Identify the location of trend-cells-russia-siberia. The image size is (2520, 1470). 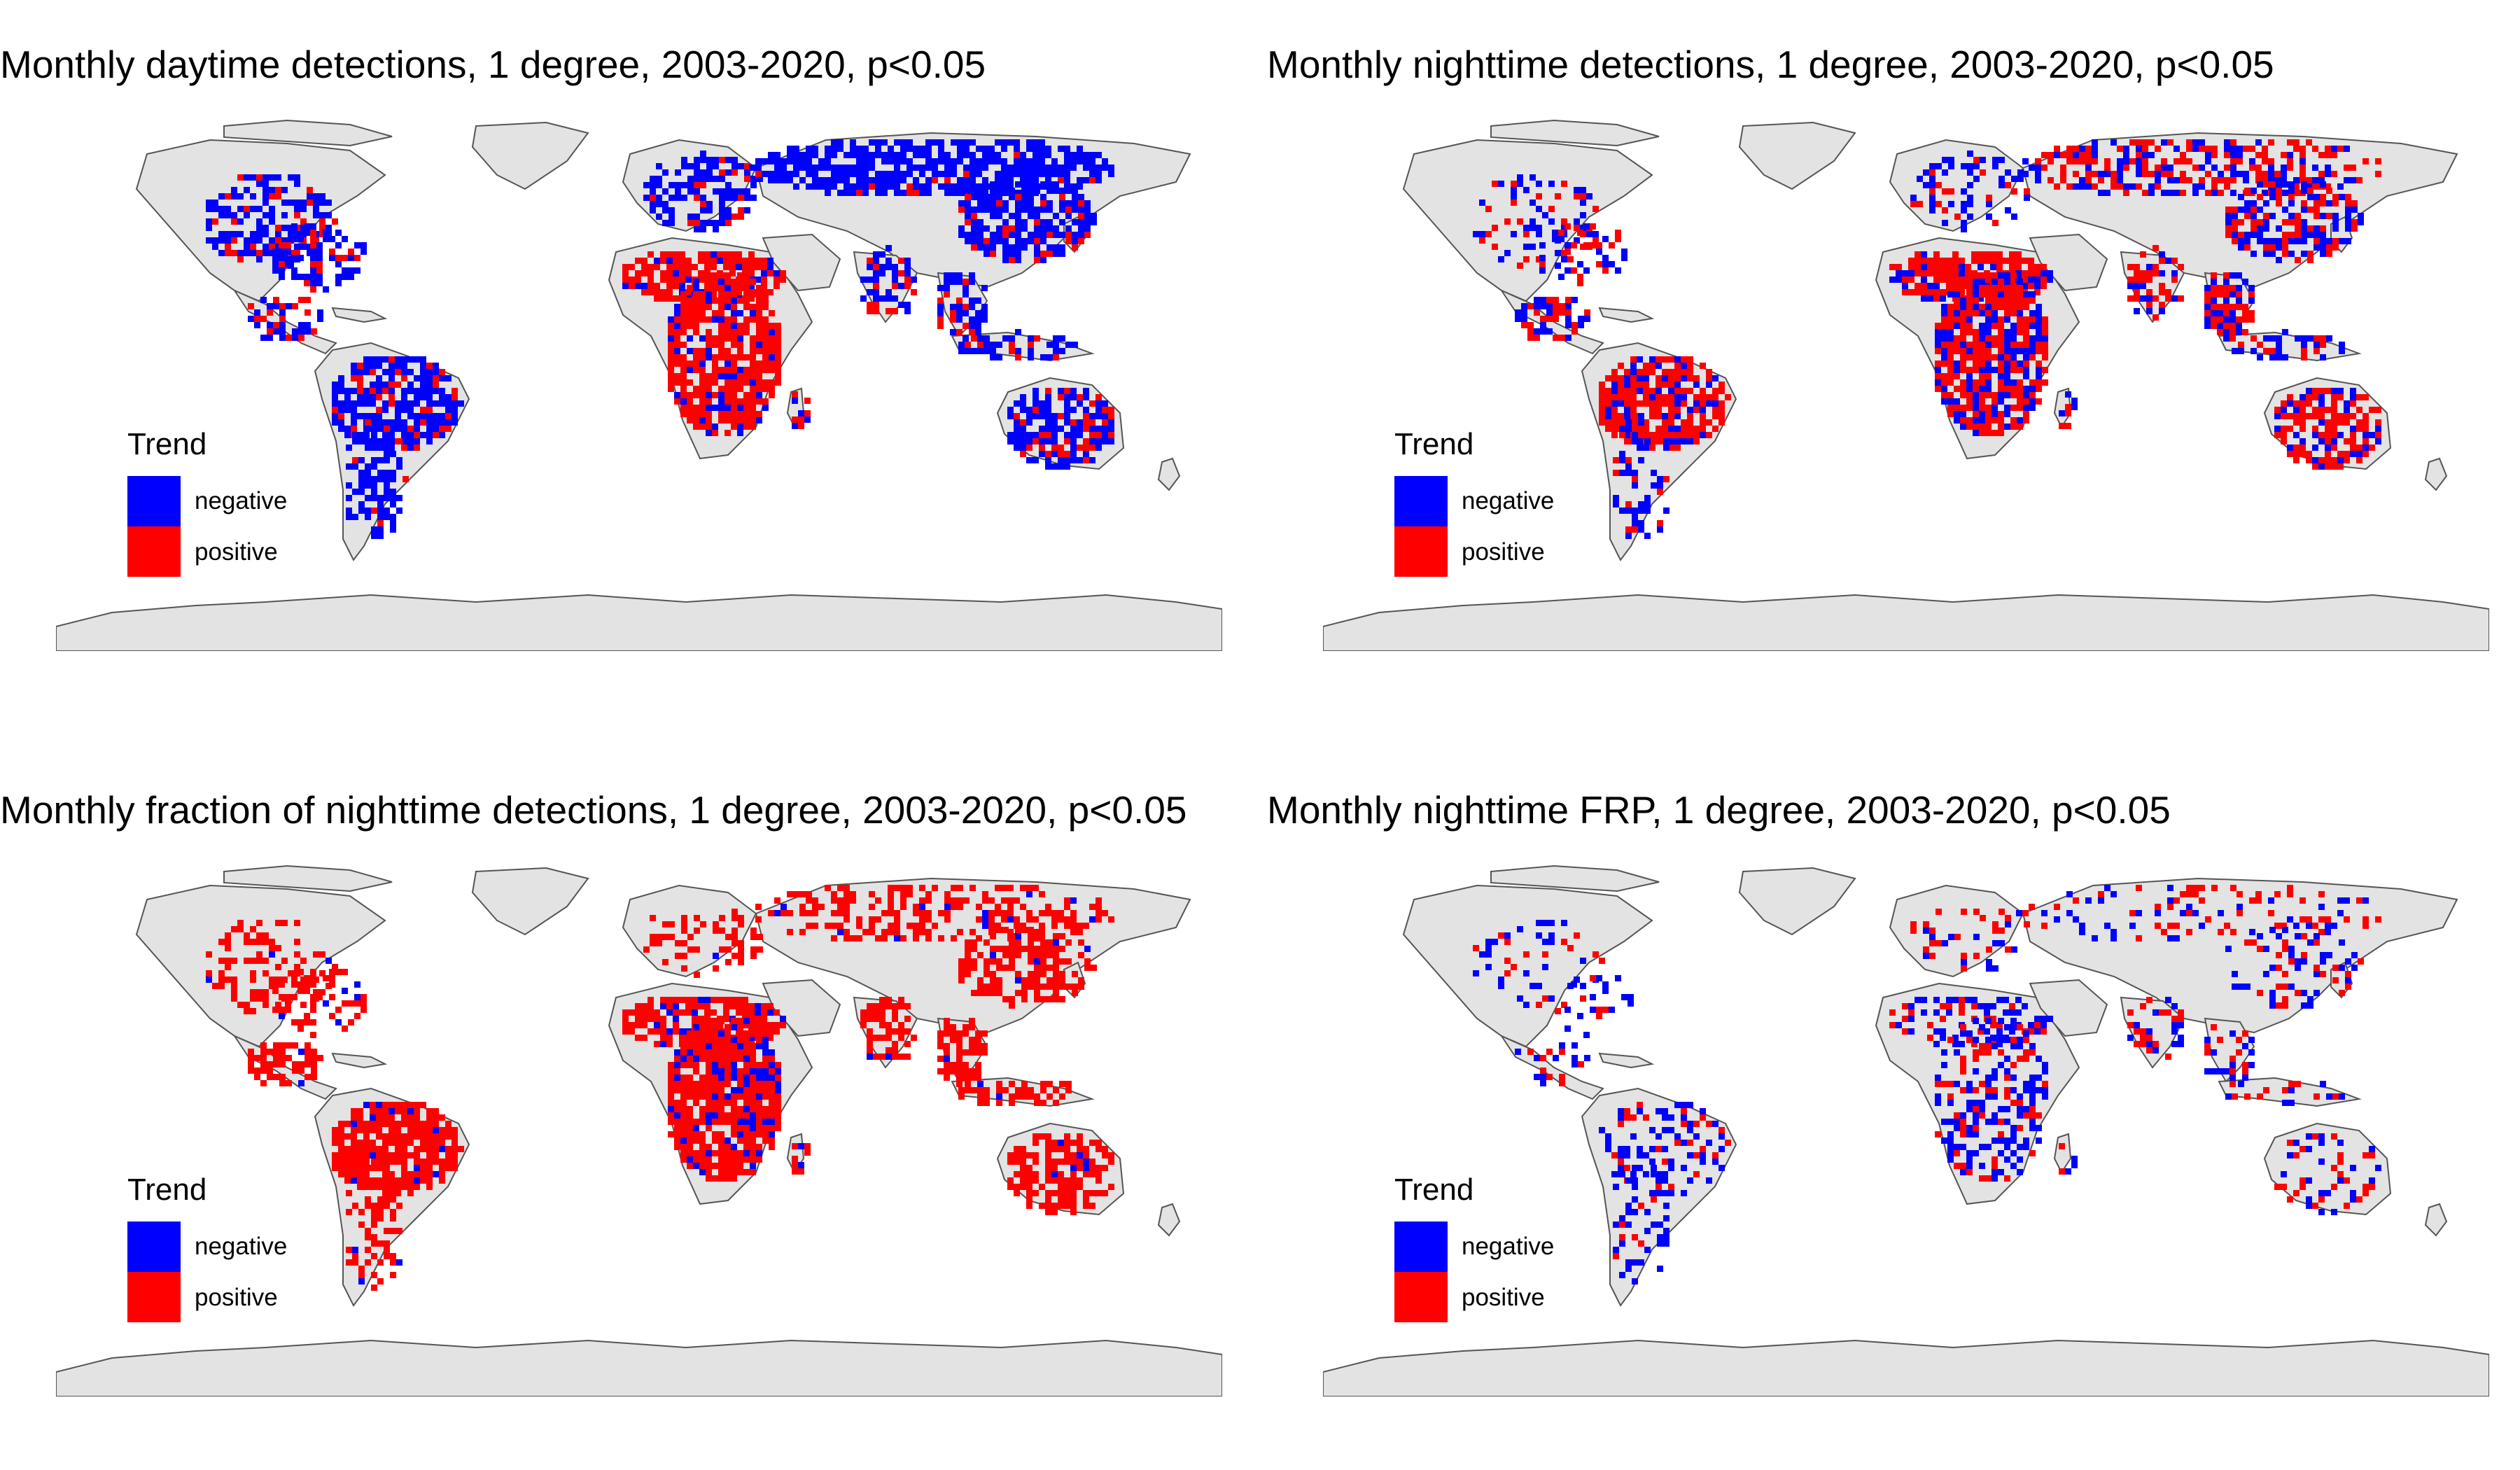
(931, 167).